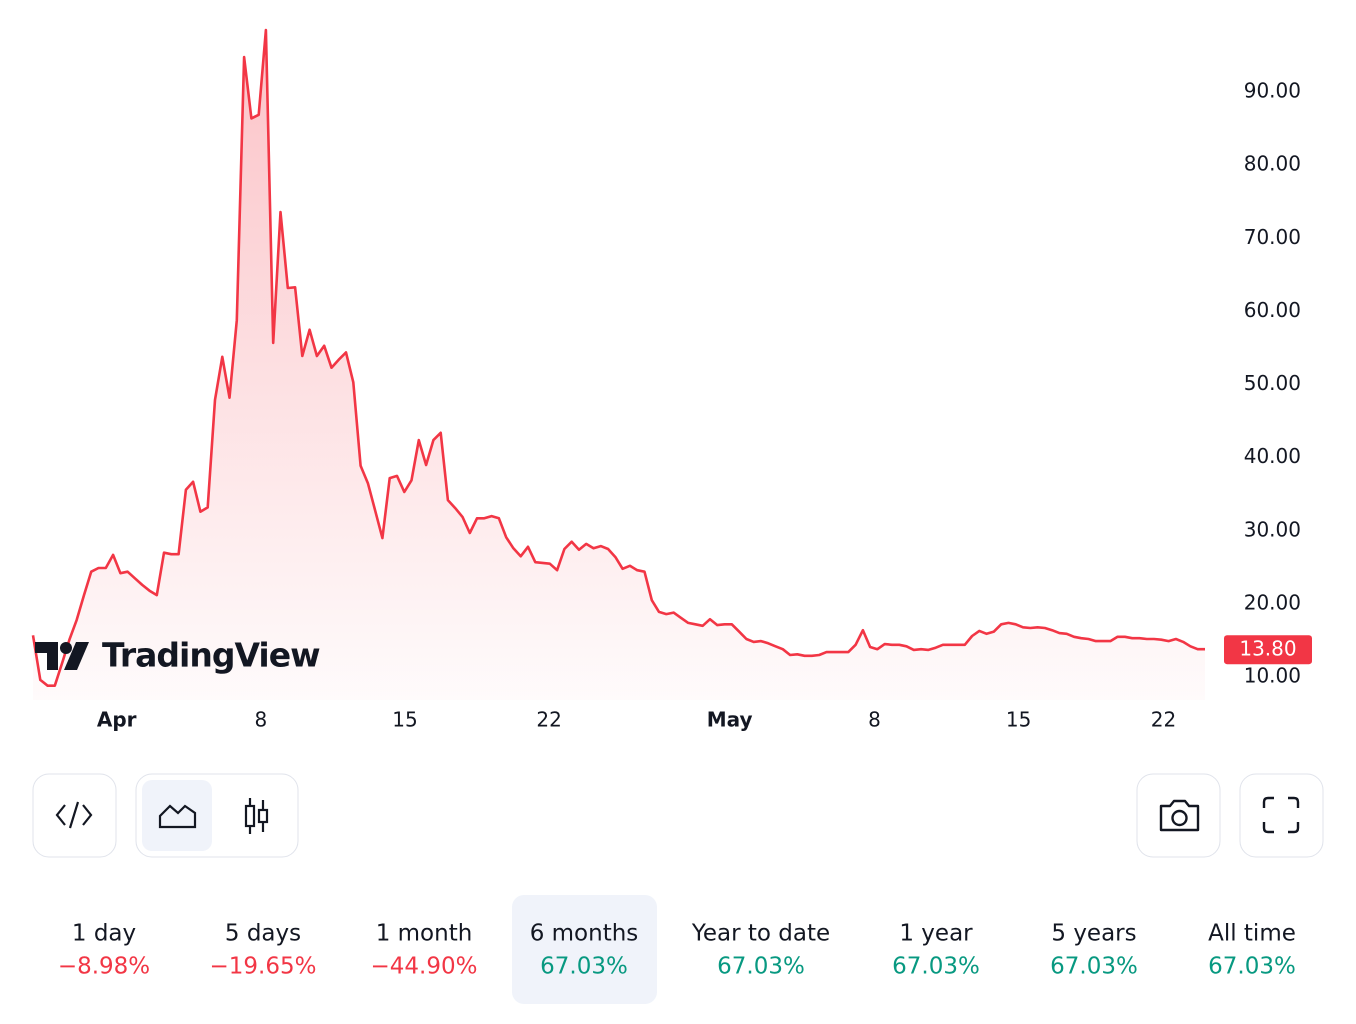 Image resolution: width=1356 pixels, height=1024 pixels. What do you see at coordinates (584, 934) in the screenshot?
I see `period-label: 6 months` at bounding box center [584, 934].